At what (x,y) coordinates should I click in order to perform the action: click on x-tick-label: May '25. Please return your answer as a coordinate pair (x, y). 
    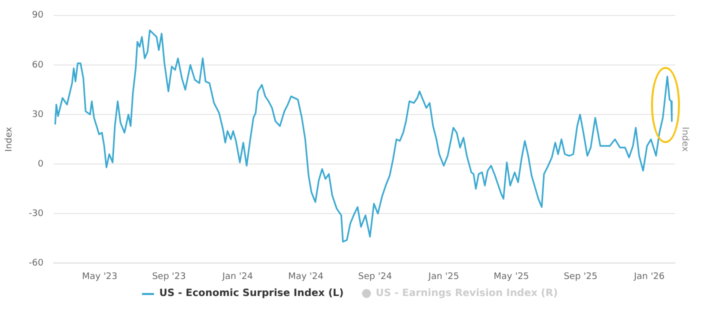
    Looking at the image, I should click on (512, 277).